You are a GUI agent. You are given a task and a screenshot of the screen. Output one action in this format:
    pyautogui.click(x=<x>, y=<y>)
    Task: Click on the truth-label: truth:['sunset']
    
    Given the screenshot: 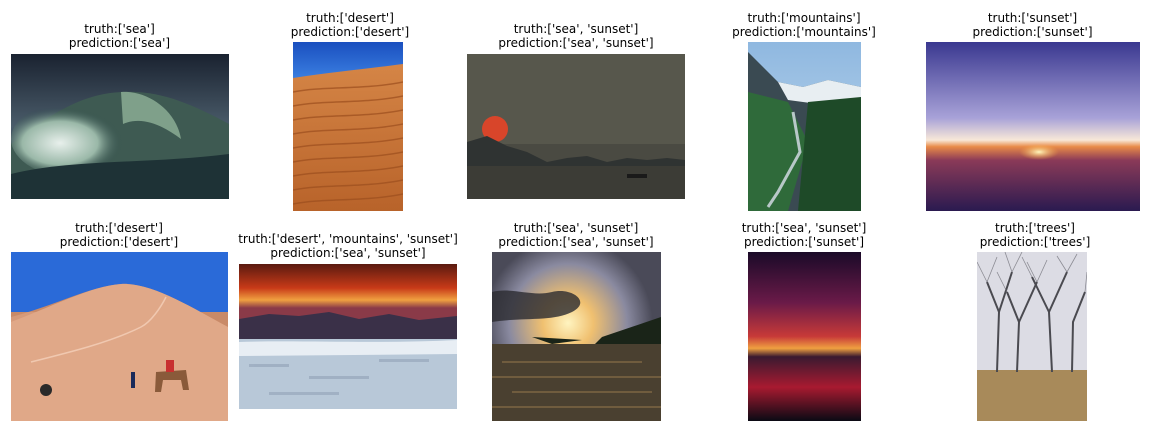 What is the action you would take?
    pyautogui.click(x=1032, y=18)
    